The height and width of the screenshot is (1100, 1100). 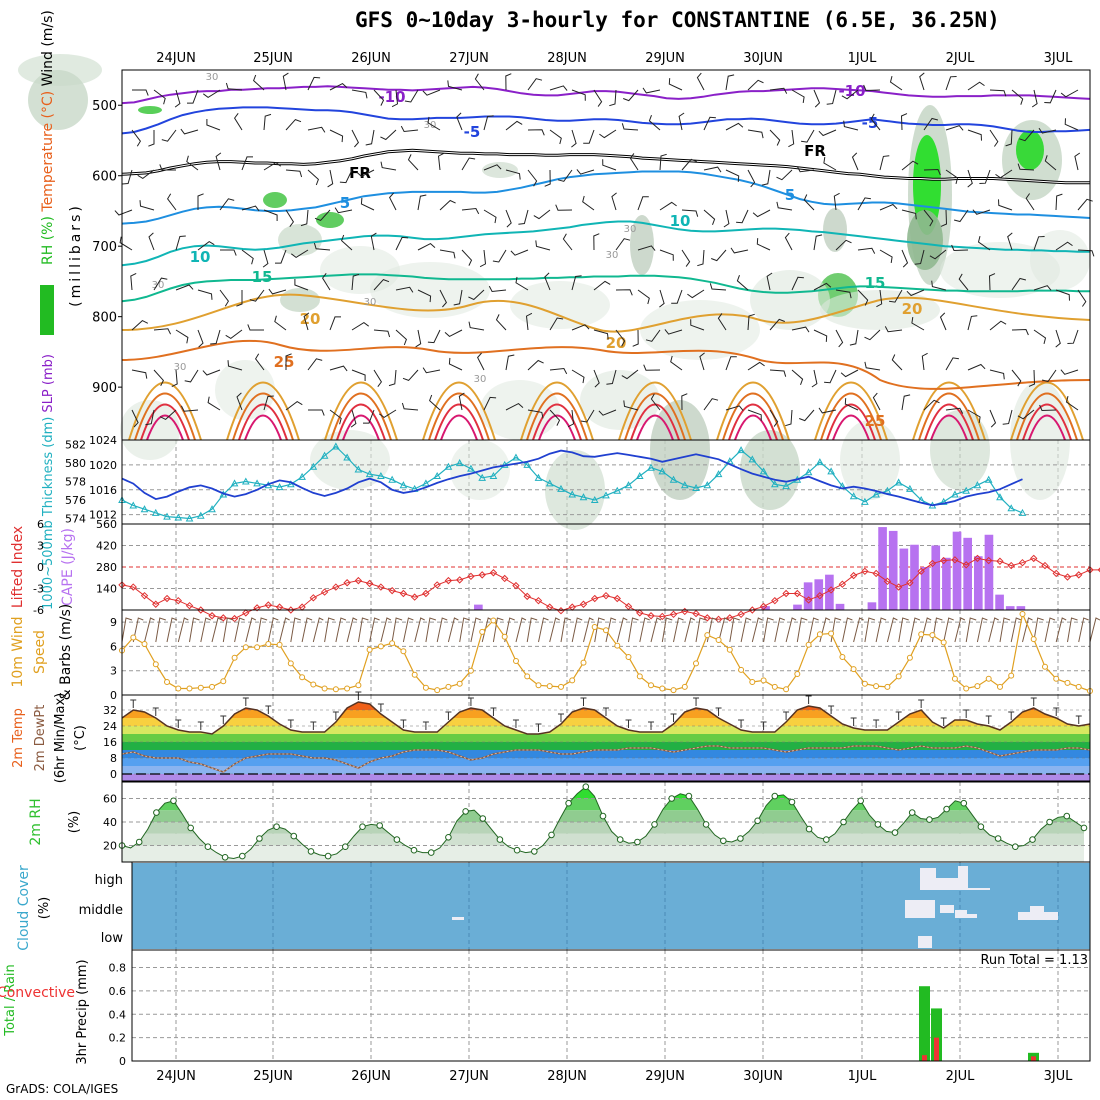 What do you see at coordinates (665, 58) in the screenshot?
I see `top-date-label: 29JUN` at bounding box center [665, 58].